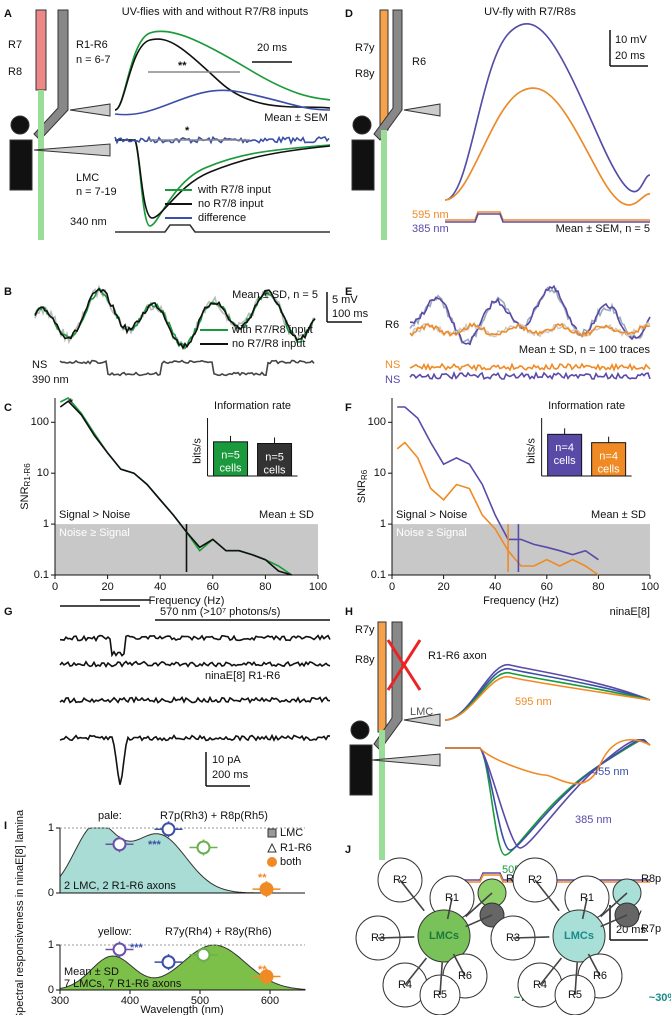 The image size is (671, 1020). What do you see at coordinates (88, 222) in the screenshot?
I see `label: 340 nm` at bounding box center [88, 222].